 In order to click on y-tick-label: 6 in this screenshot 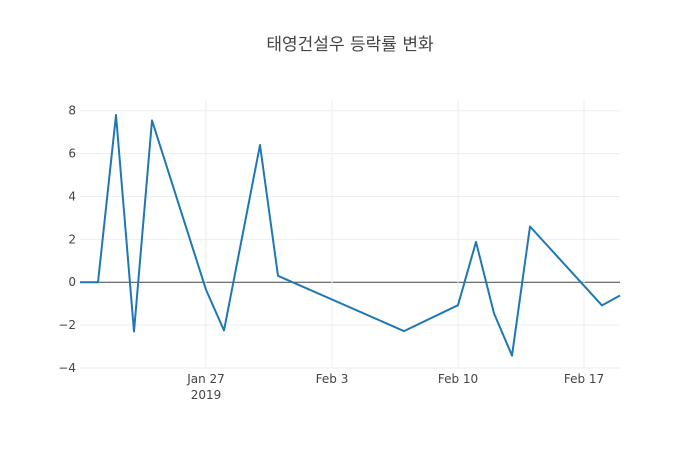, I will do `click(72, 154)`.